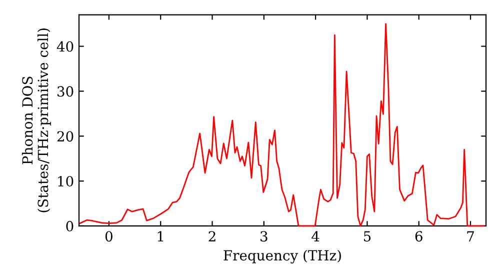  I want to click on x-axis-title: Frequency (THz), so click(282, 257).